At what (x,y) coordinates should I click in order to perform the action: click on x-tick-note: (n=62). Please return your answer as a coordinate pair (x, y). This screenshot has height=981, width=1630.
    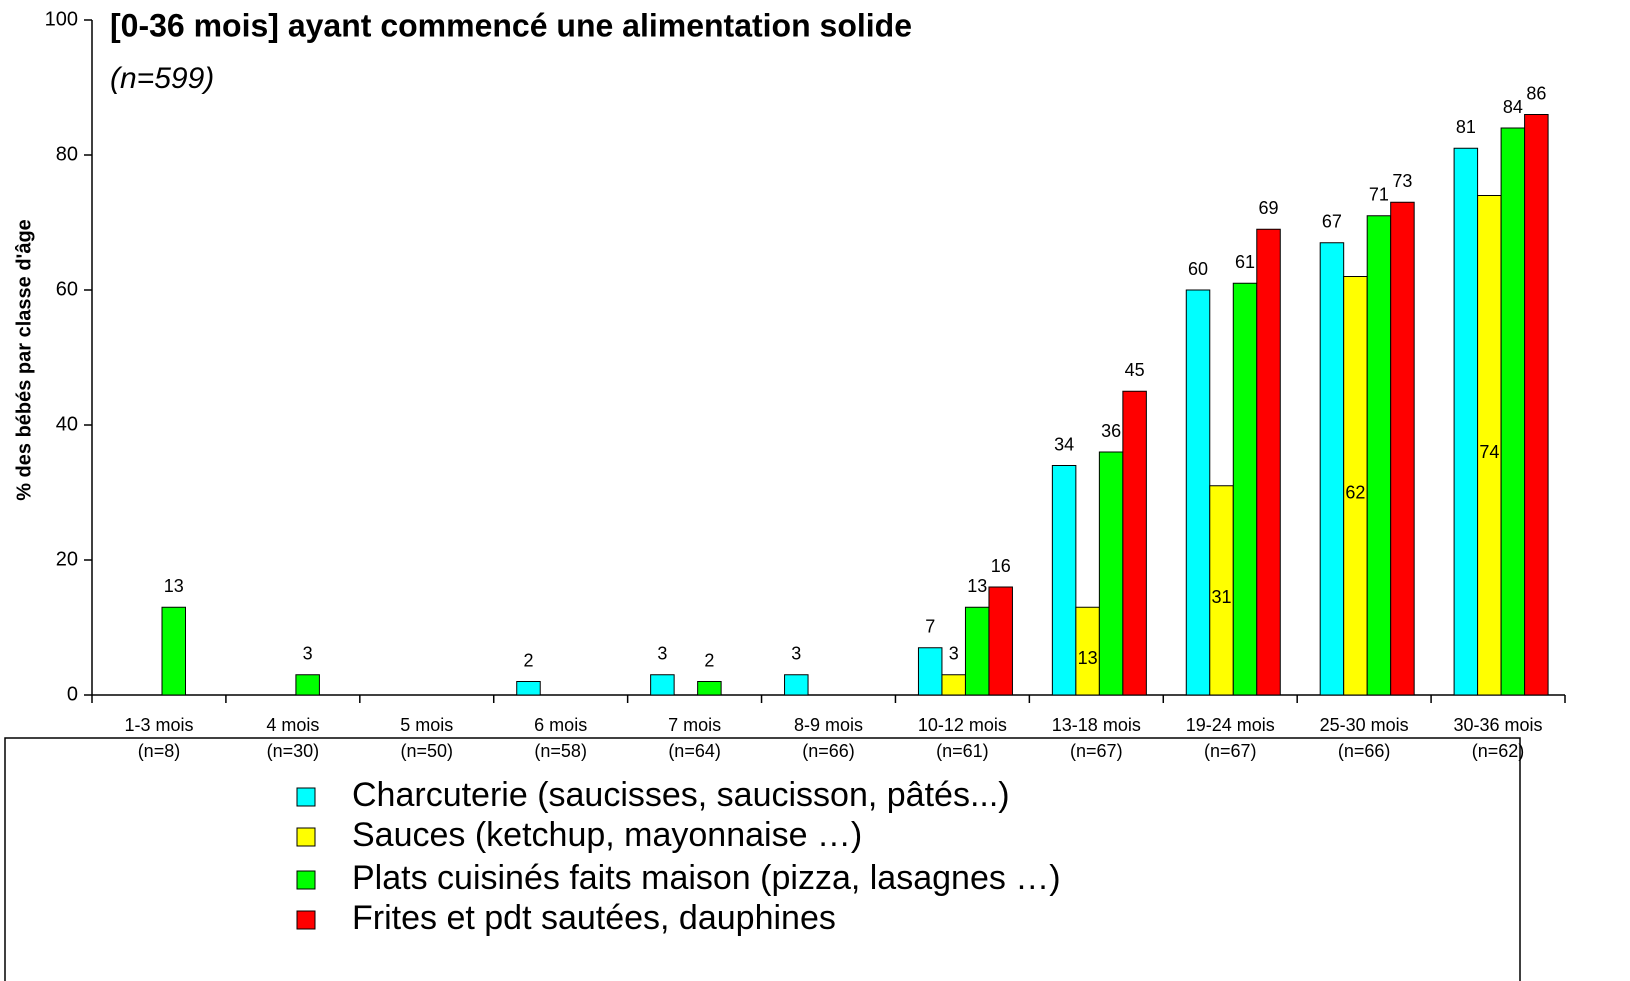
    Looking at the image, I should click on (1498, 751).